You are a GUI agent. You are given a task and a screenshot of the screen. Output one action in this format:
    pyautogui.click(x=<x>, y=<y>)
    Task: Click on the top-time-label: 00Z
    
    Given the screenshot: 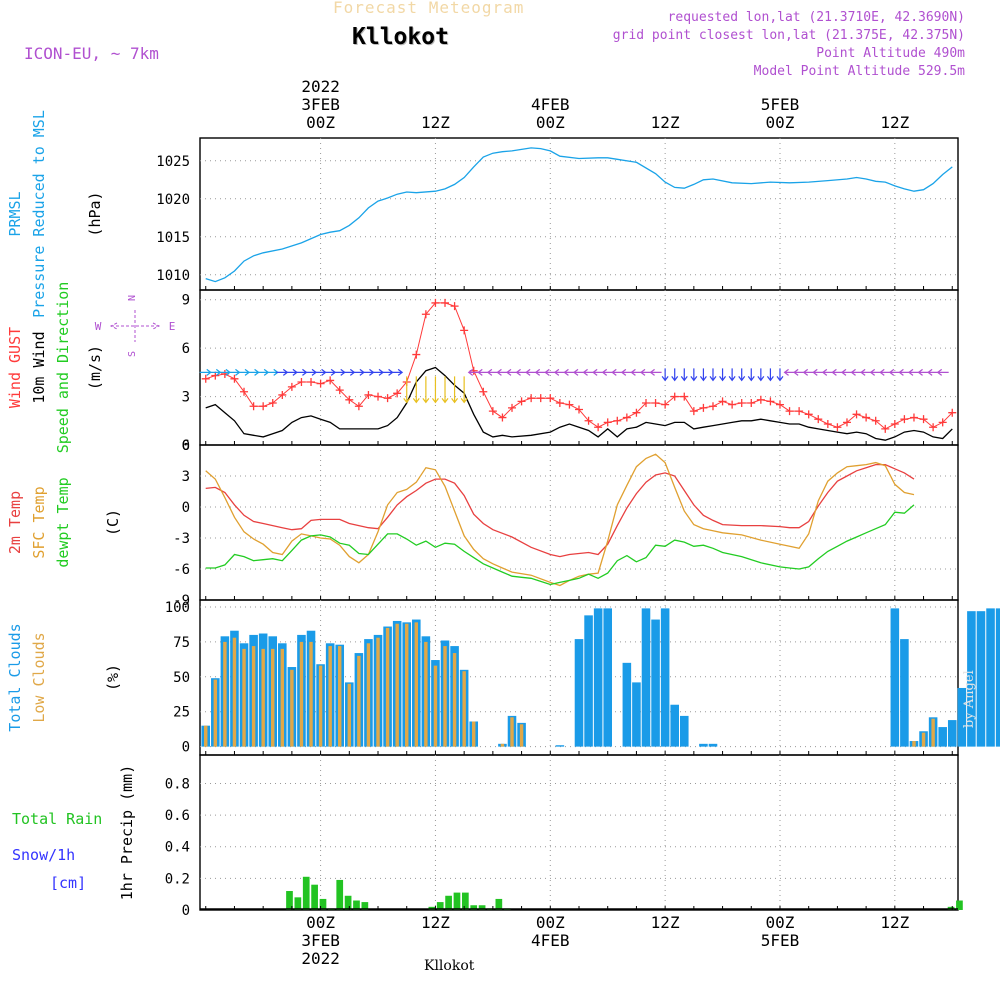 What is the action you would take?
    pyautogui.click(x=320, y=122)
    